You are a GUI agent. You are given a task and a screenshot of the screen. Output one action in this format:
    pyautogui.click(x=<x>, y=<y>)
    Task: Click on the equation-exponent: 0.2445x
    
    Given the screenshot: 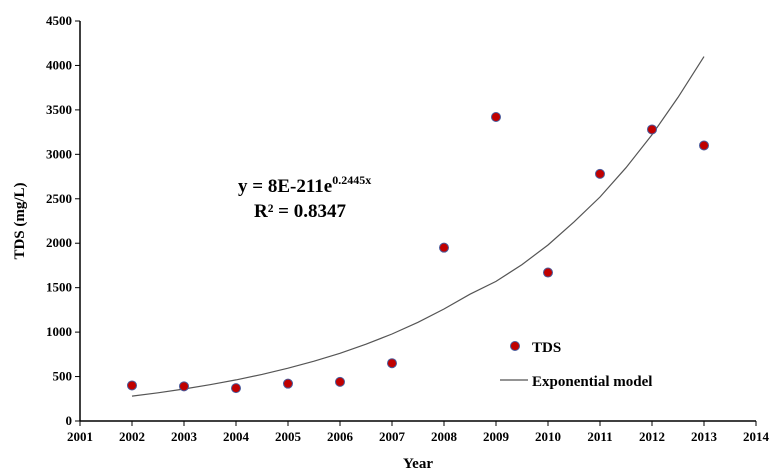 What is the action you would take?
    pyautogui.click(x=351, y=180)
    